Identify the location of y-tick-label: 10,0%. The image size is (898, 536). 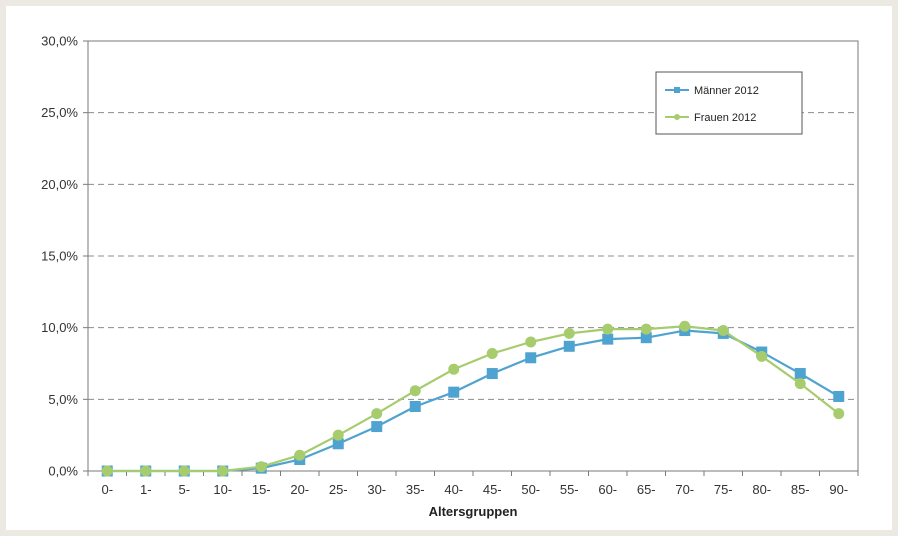
(59, 327).